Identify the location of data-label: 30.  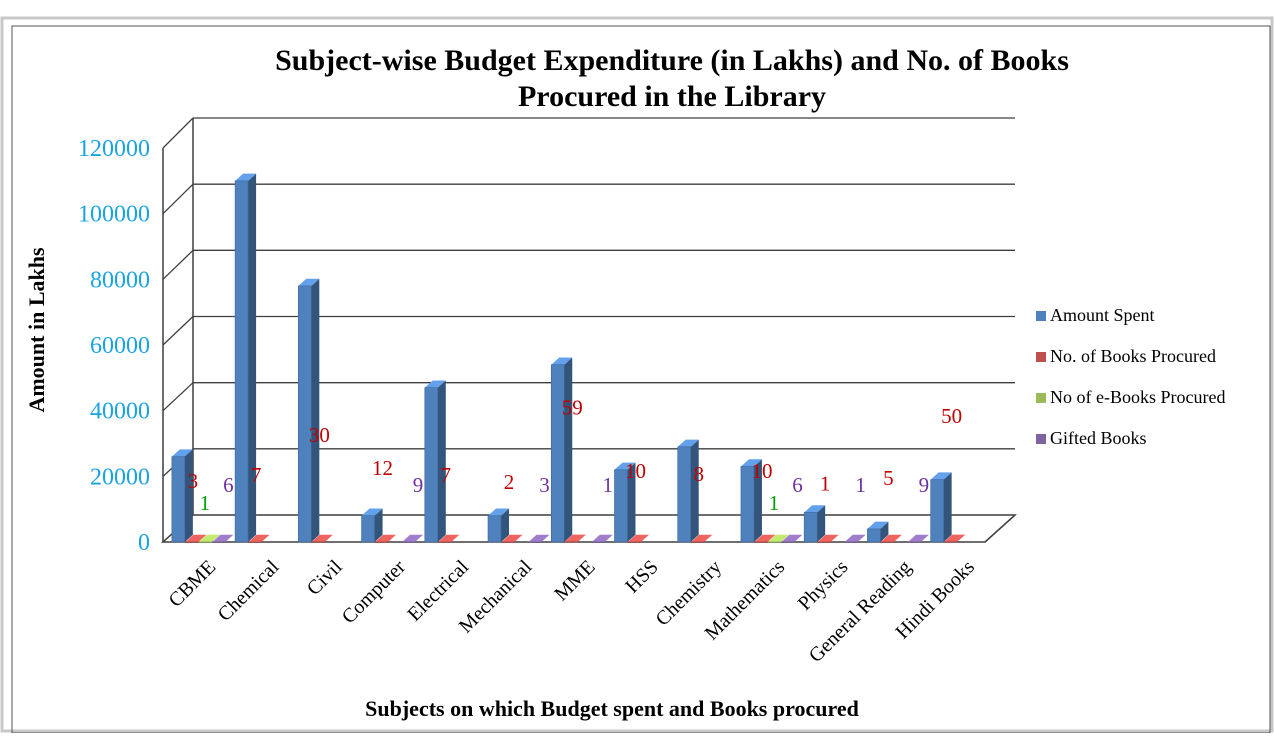
(319, 435).